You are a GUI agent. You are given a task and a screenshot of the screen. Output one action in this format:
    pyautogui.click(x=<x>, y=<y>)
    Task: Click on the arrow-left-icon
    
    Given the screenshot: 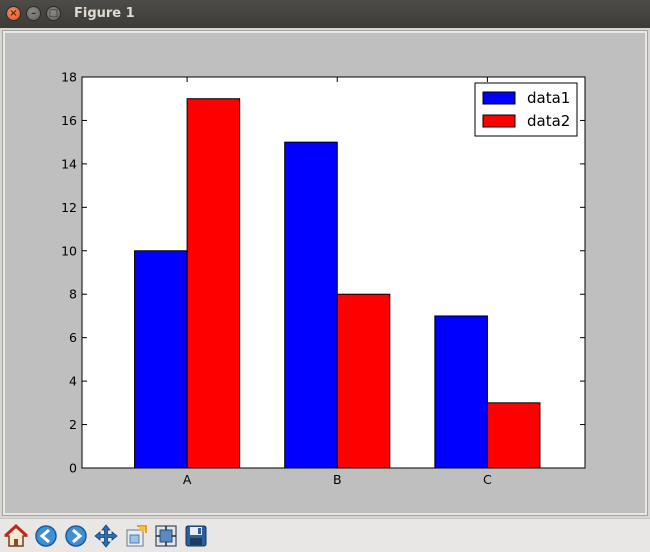 What is the action you would take?
    pyautogui.click(x=46, y=536)
    